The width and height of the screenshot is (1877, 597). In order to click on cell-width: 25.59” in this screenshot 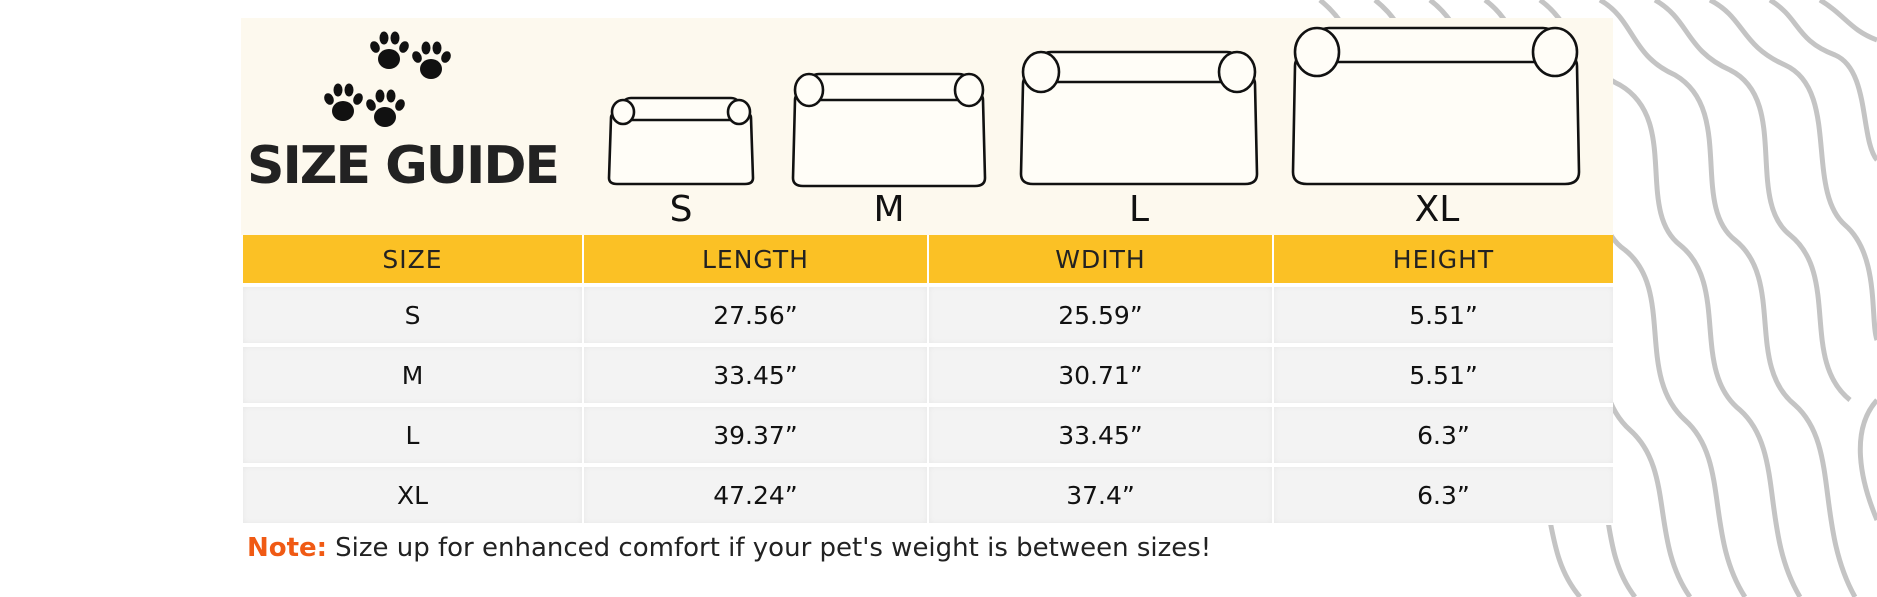, I will do `click(1100, 313)`.